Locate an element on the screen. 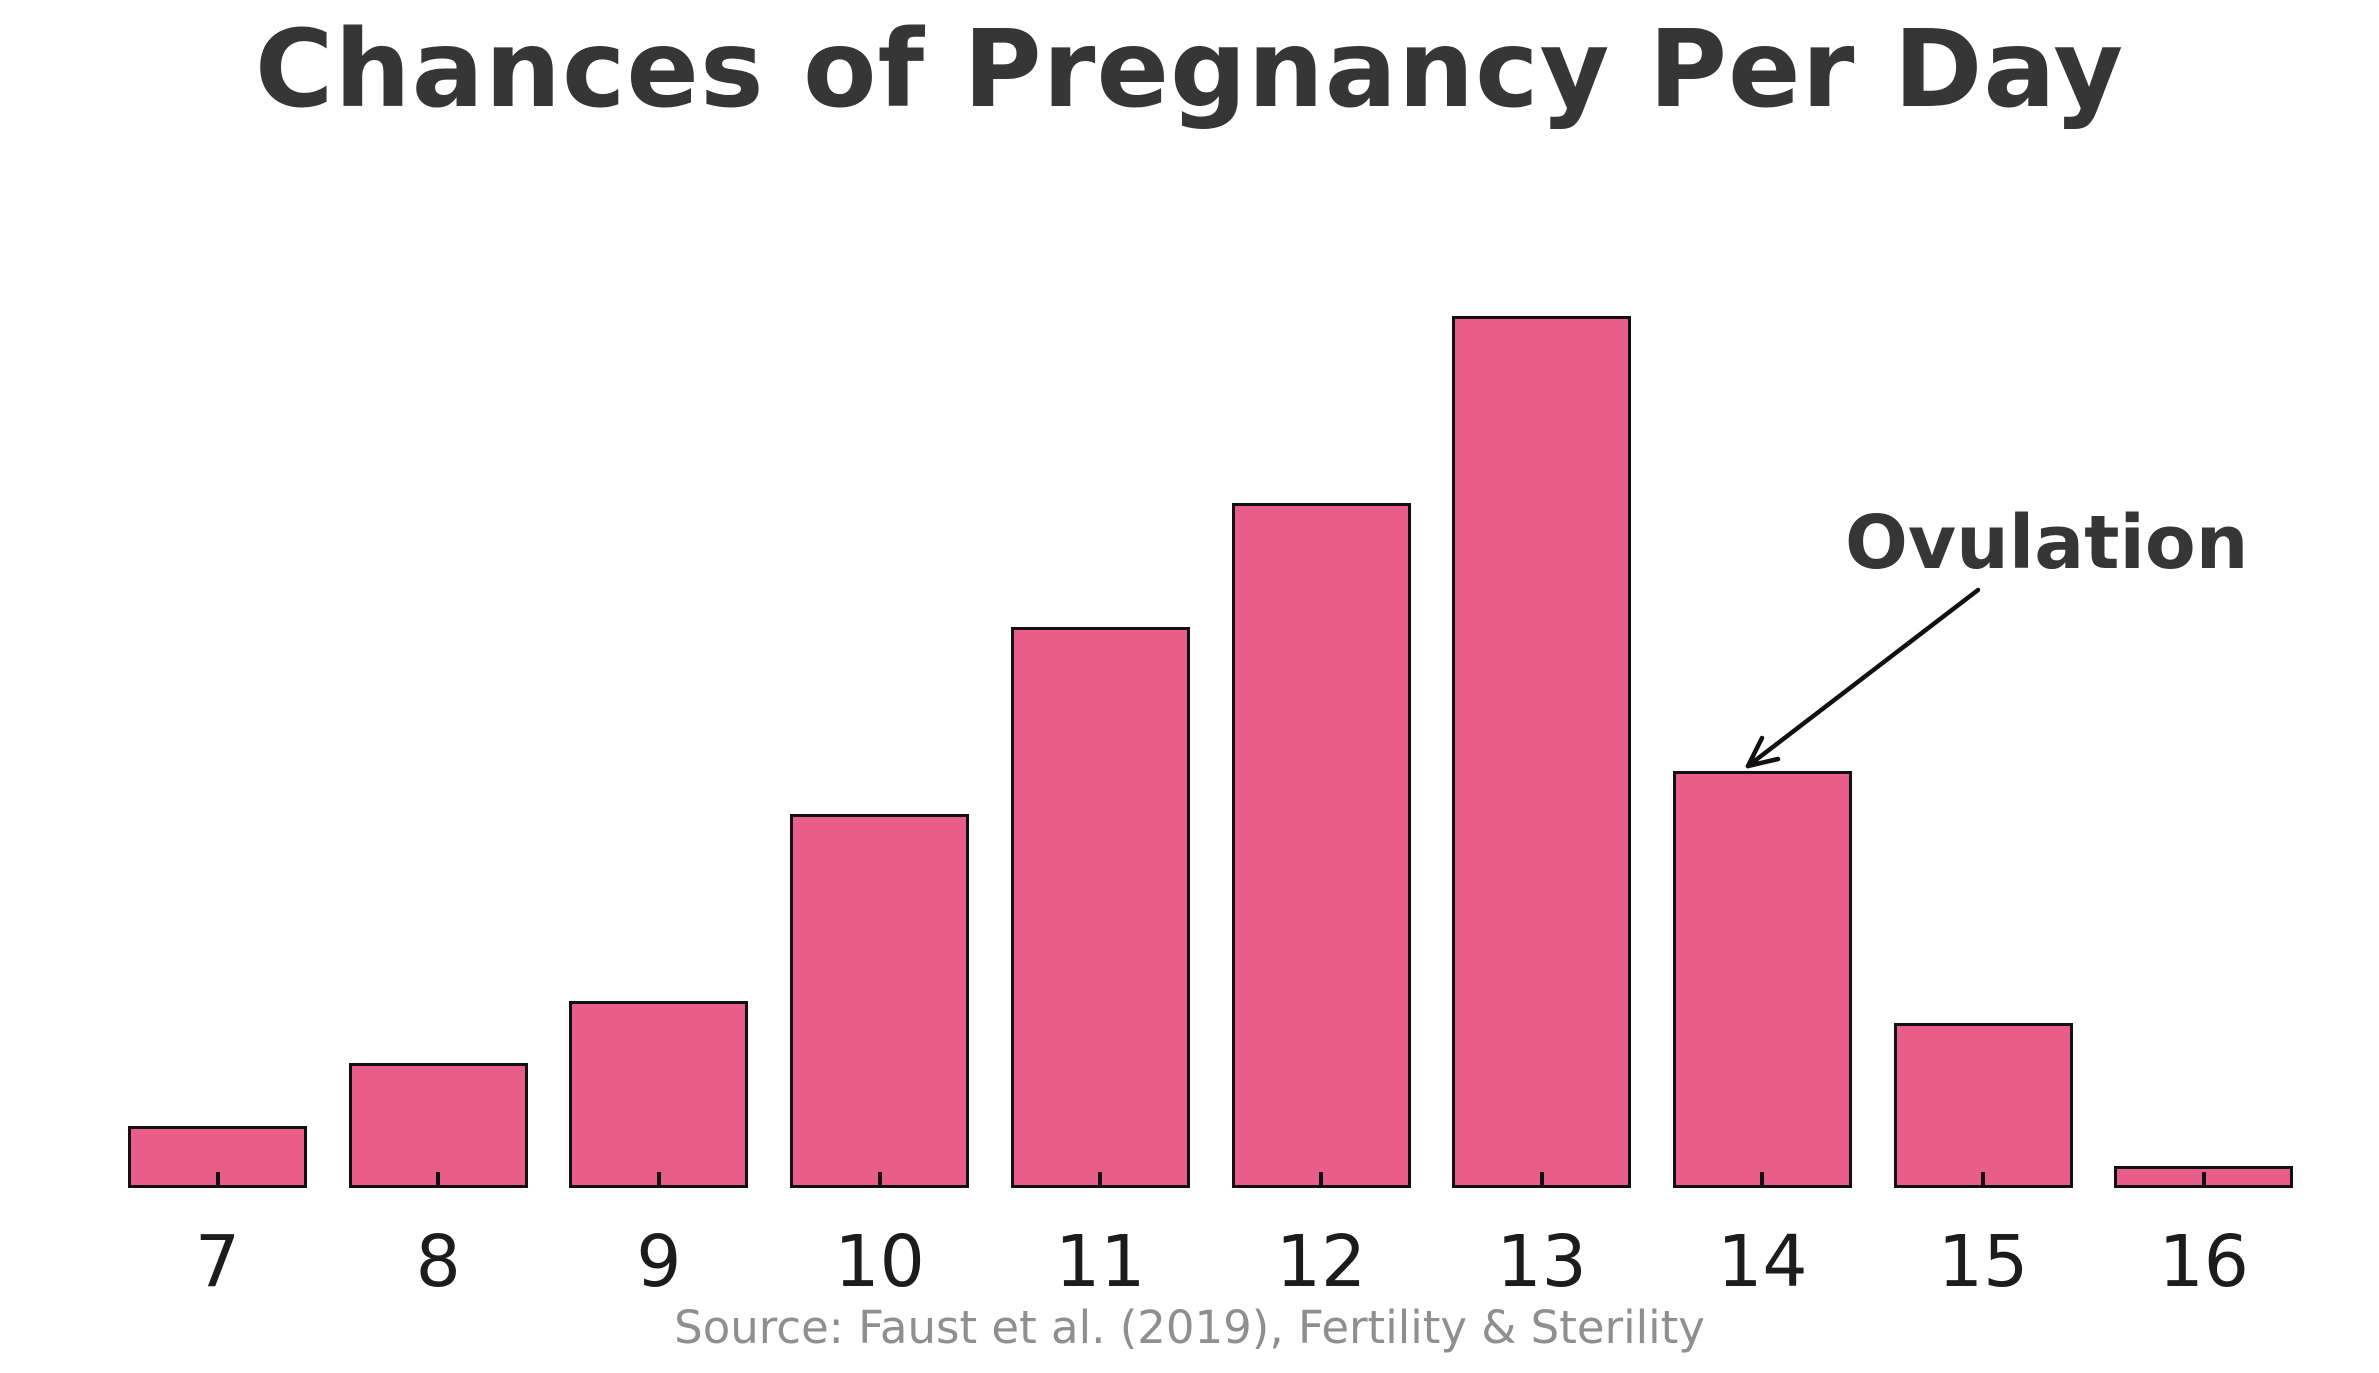  x-tick-label-15: 15 is located at coordinates (1983, 1261).